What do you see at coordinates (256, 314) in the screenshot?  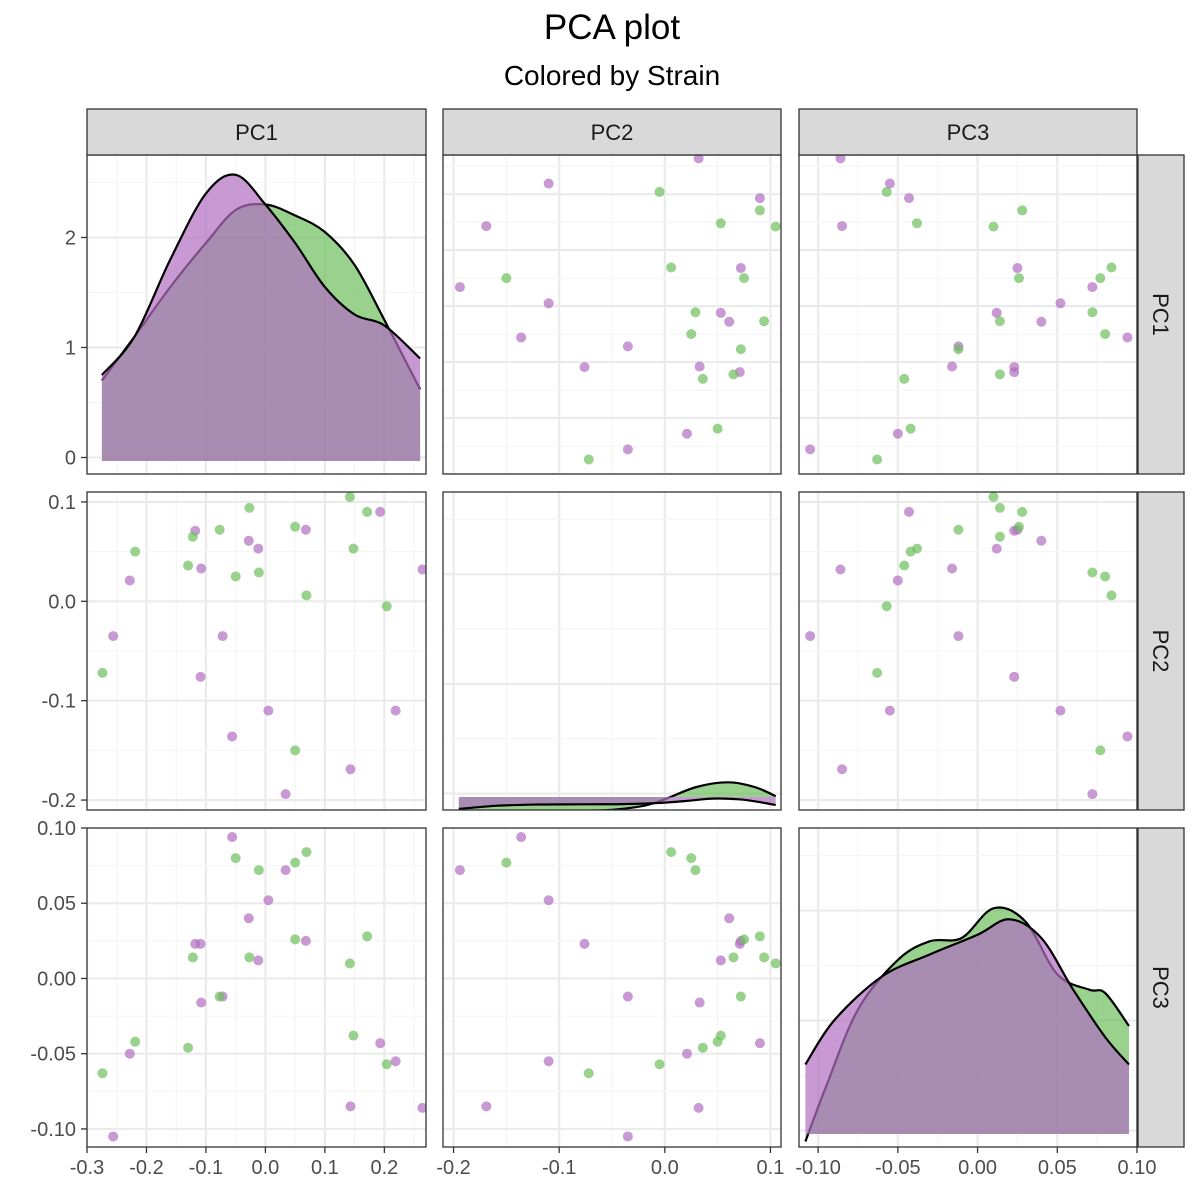 I see `panel-PC1-PC1` at bounding box center [256, 314].